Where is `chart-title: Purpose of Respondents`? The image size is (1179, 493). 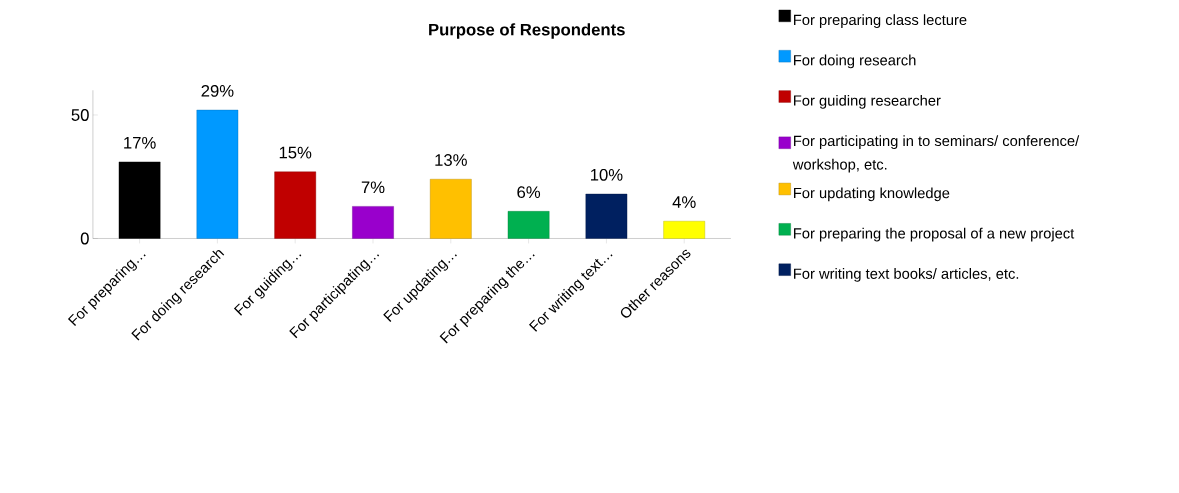 chart-title: Purpose of Respondents is located at coordinates (527, 31).